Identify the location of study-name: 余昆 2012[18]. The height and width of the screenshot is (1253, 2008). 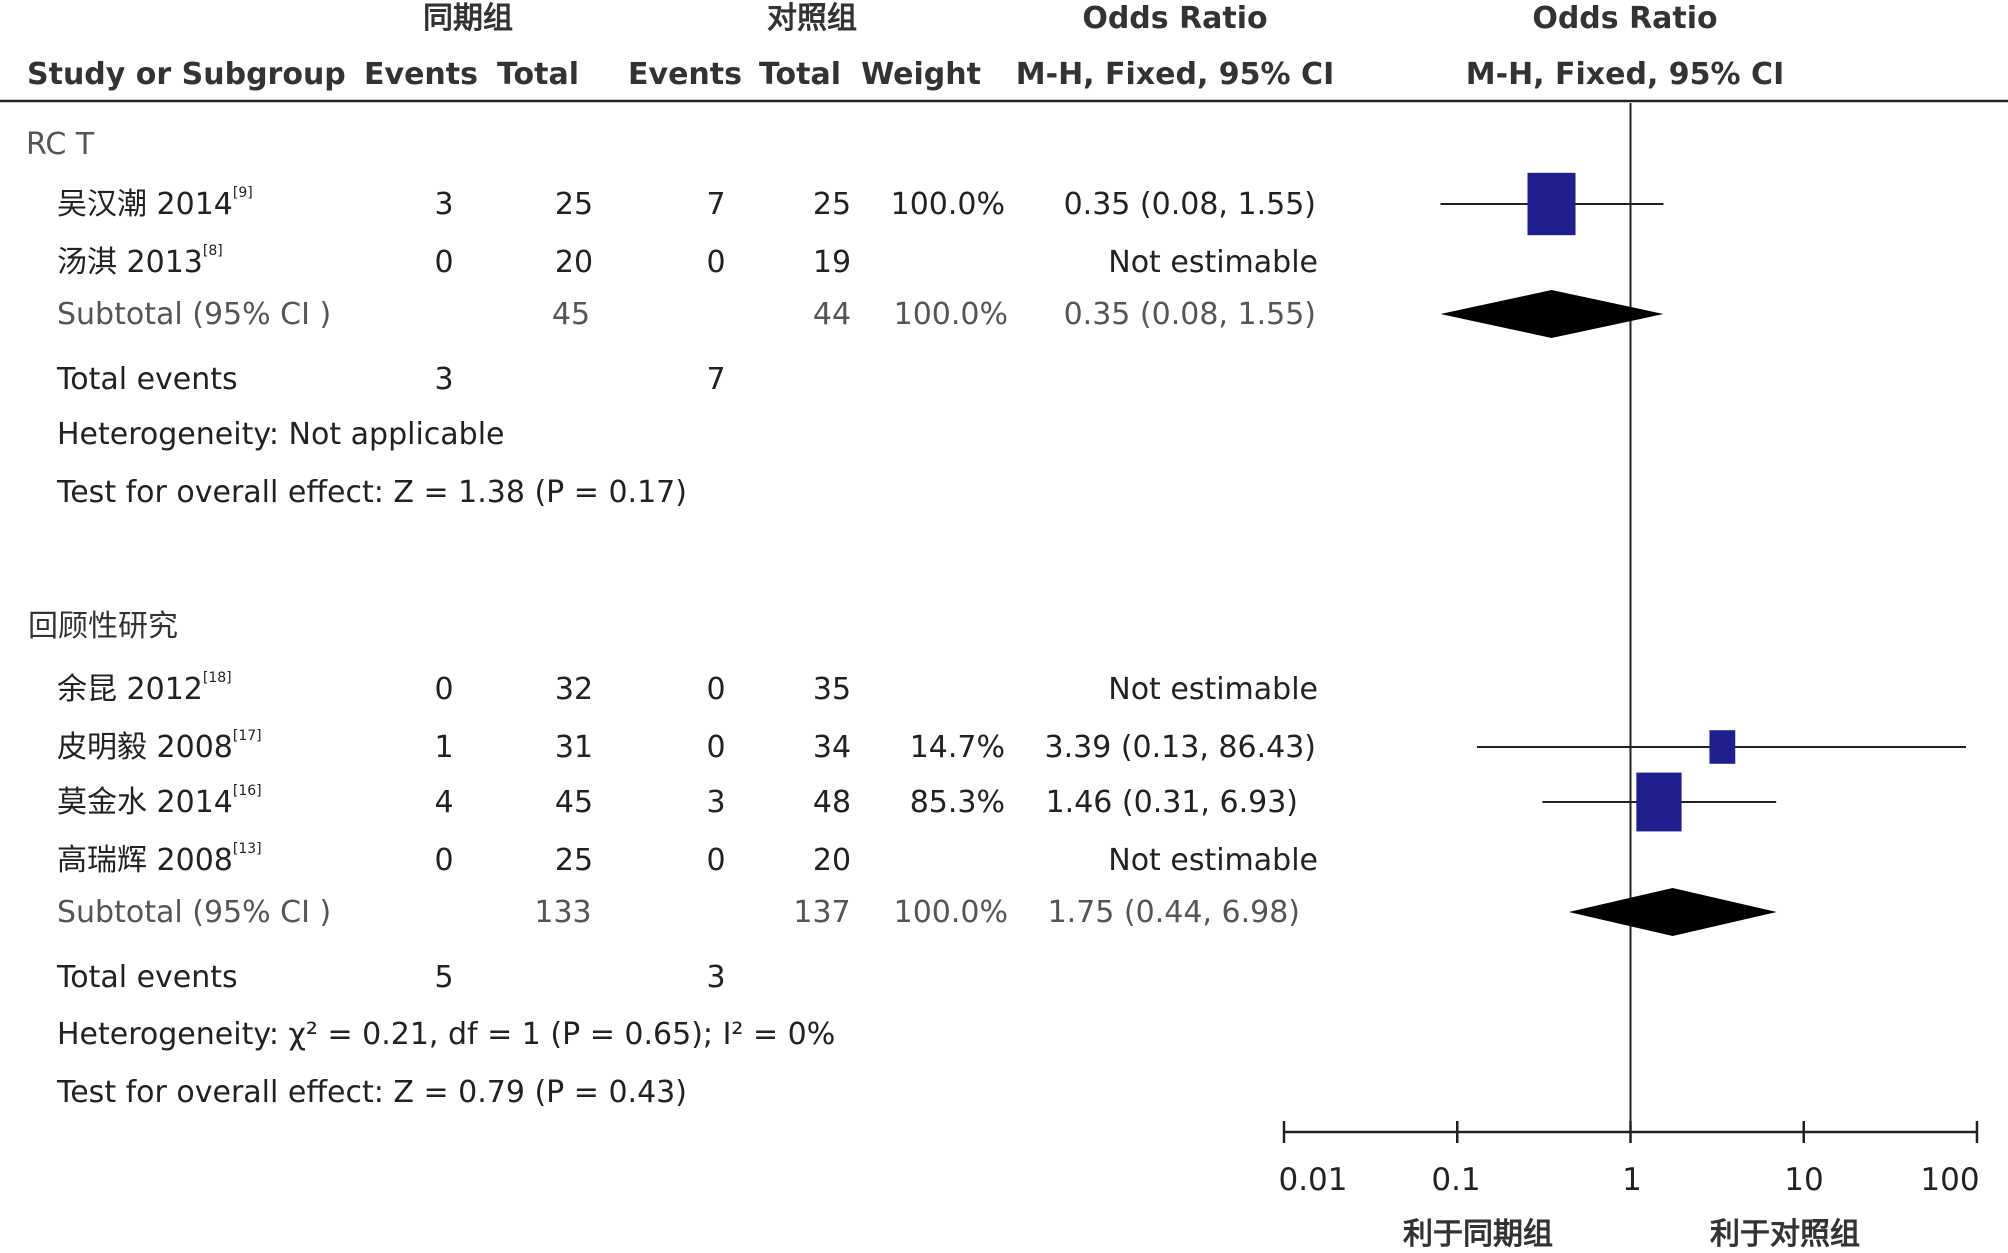
(144, 688).